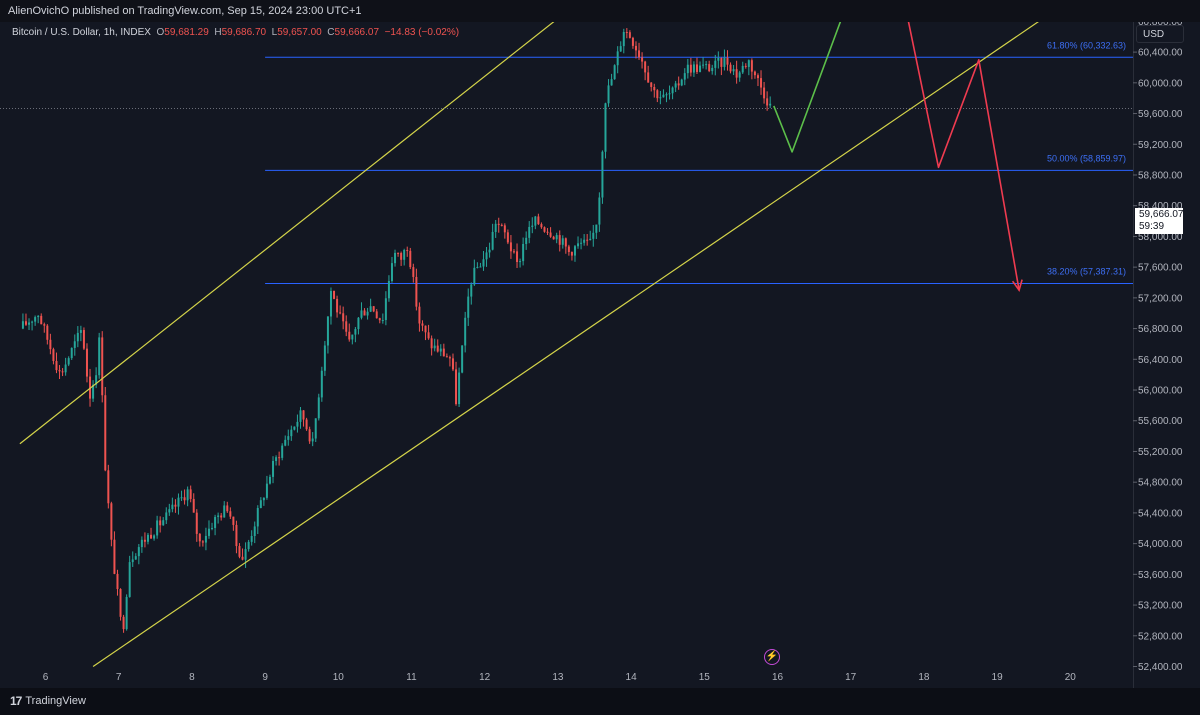 The width and height of the screenshot is (1200, 715). I want to click on y-tick-label: 58,000.00, so click(1160, 237).